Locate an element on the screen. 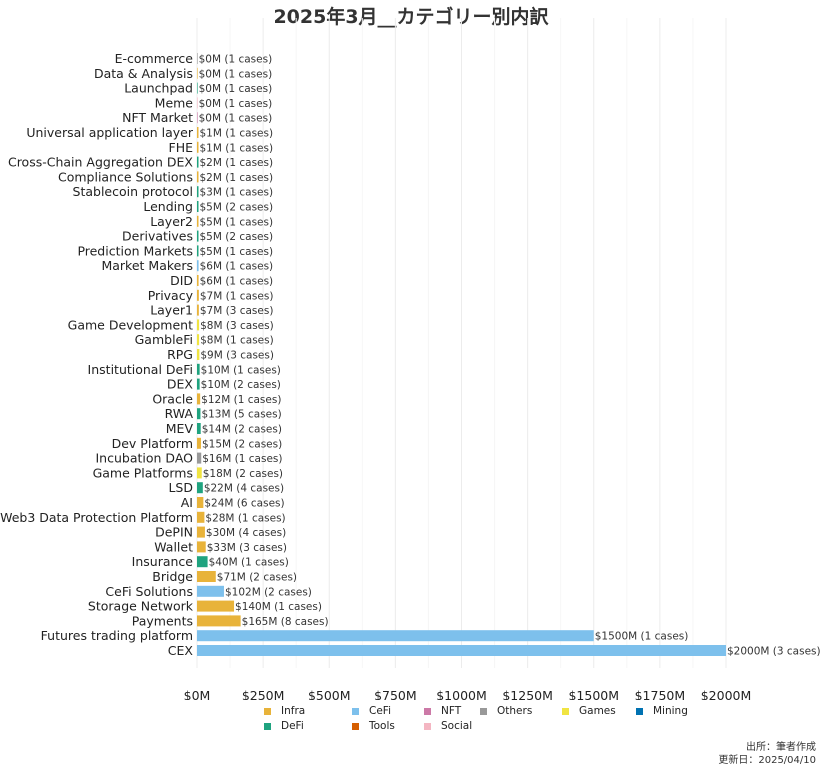 This screenshot has height=768, width=822. category-label: Wallet is located at coordinates (173, 546).